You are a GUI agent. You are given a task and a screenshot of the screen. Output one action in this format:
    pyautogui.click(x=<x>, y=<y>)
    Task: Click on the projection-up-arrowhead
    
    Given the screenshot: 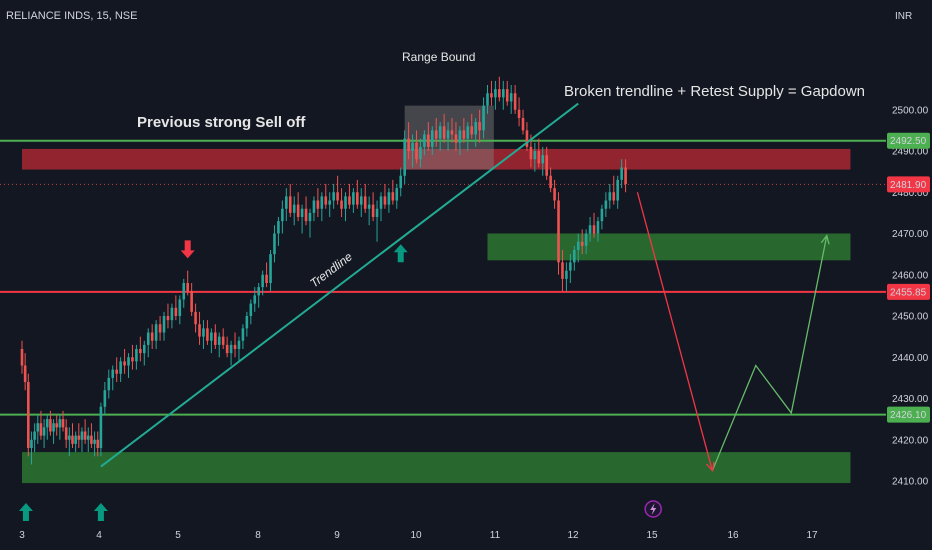 What is the action you would take?
    pyautogui.click(x=825, y=239)
    